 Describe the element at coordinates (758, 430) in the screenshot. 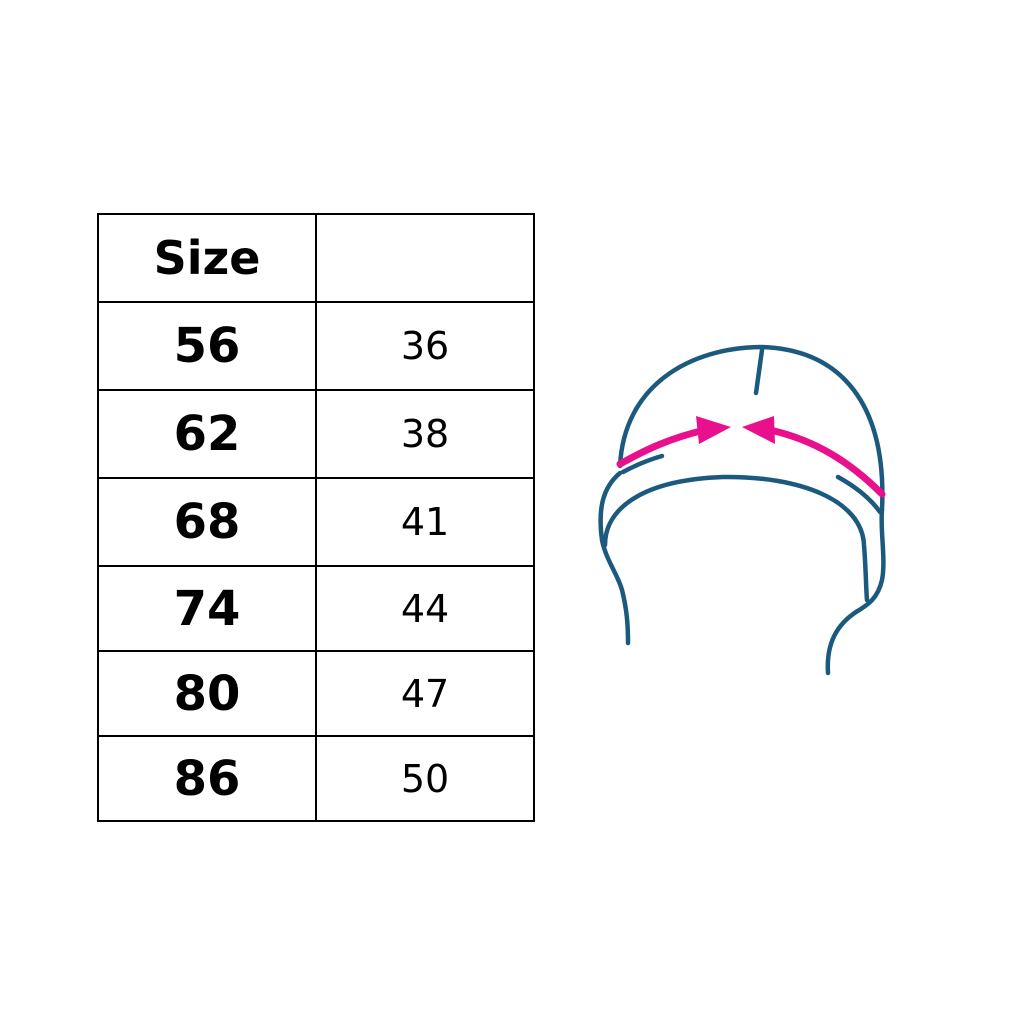

I see `arrow-right-head` at that location.